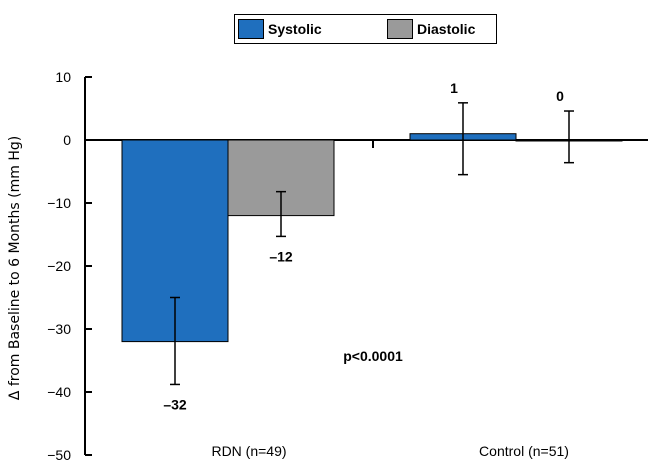 This screenshot has width=652, height=460. What do you see at coordinates (560, 96) in the screenshot?
I see `data-label: 0` at bounding box center [560, 96].